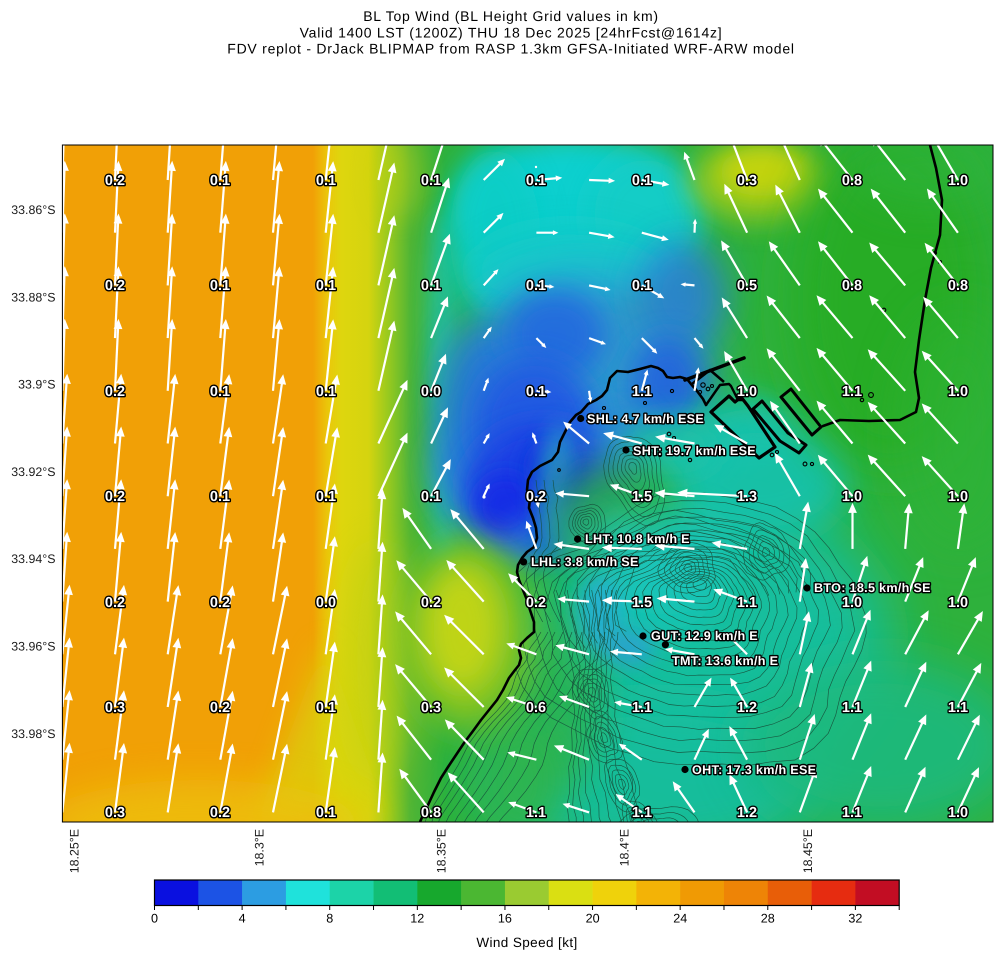 This screenshot has height=962, width=1001. I want to click on svg-text: 16, so click(505, 919).